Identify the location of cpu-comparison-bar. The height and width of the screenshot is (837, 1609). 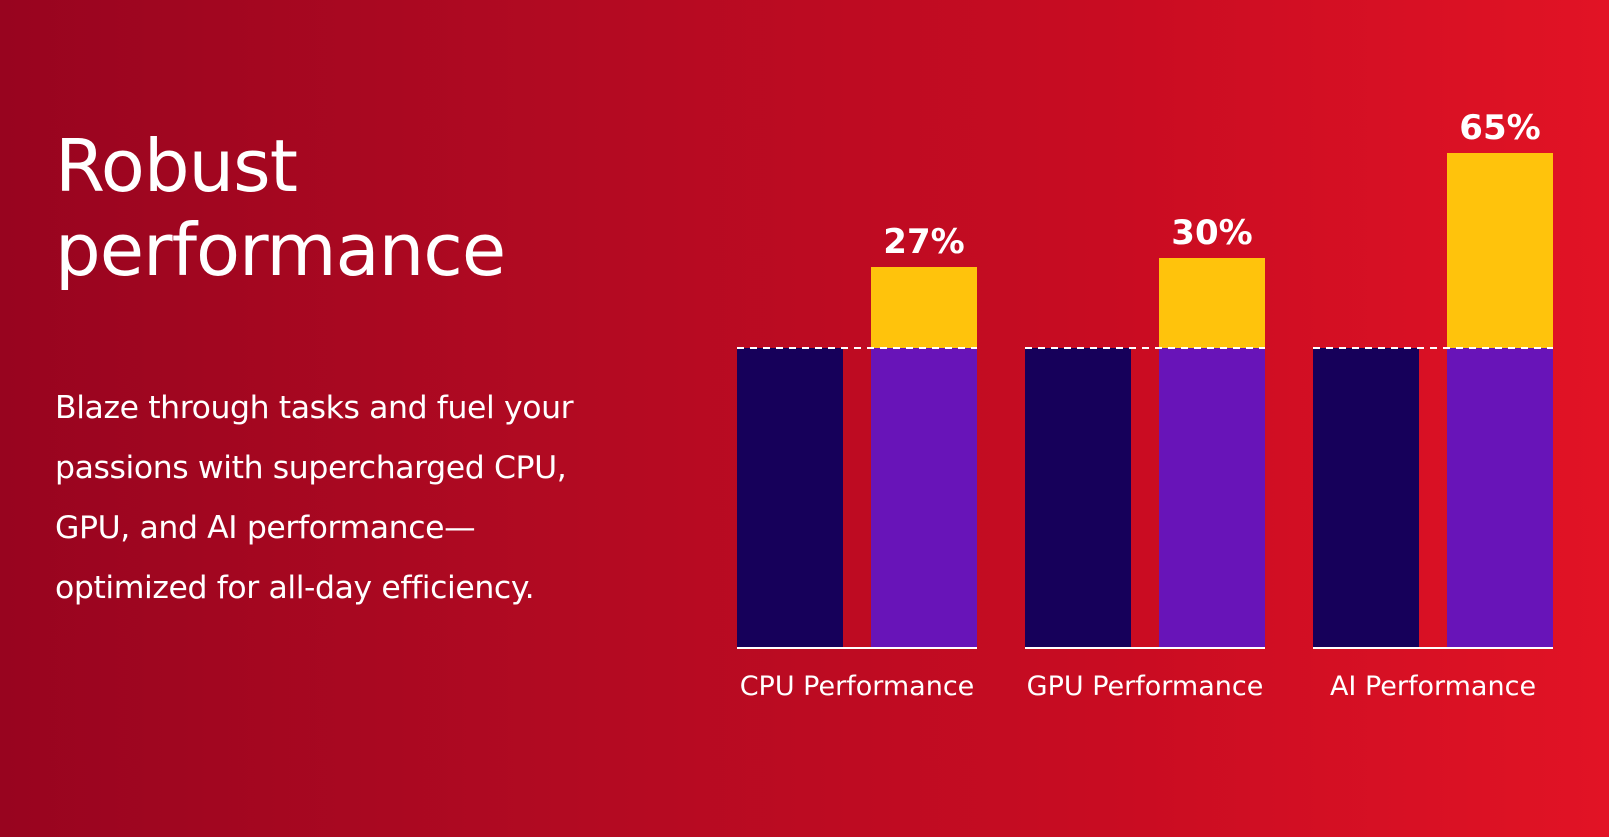
(924, 498).